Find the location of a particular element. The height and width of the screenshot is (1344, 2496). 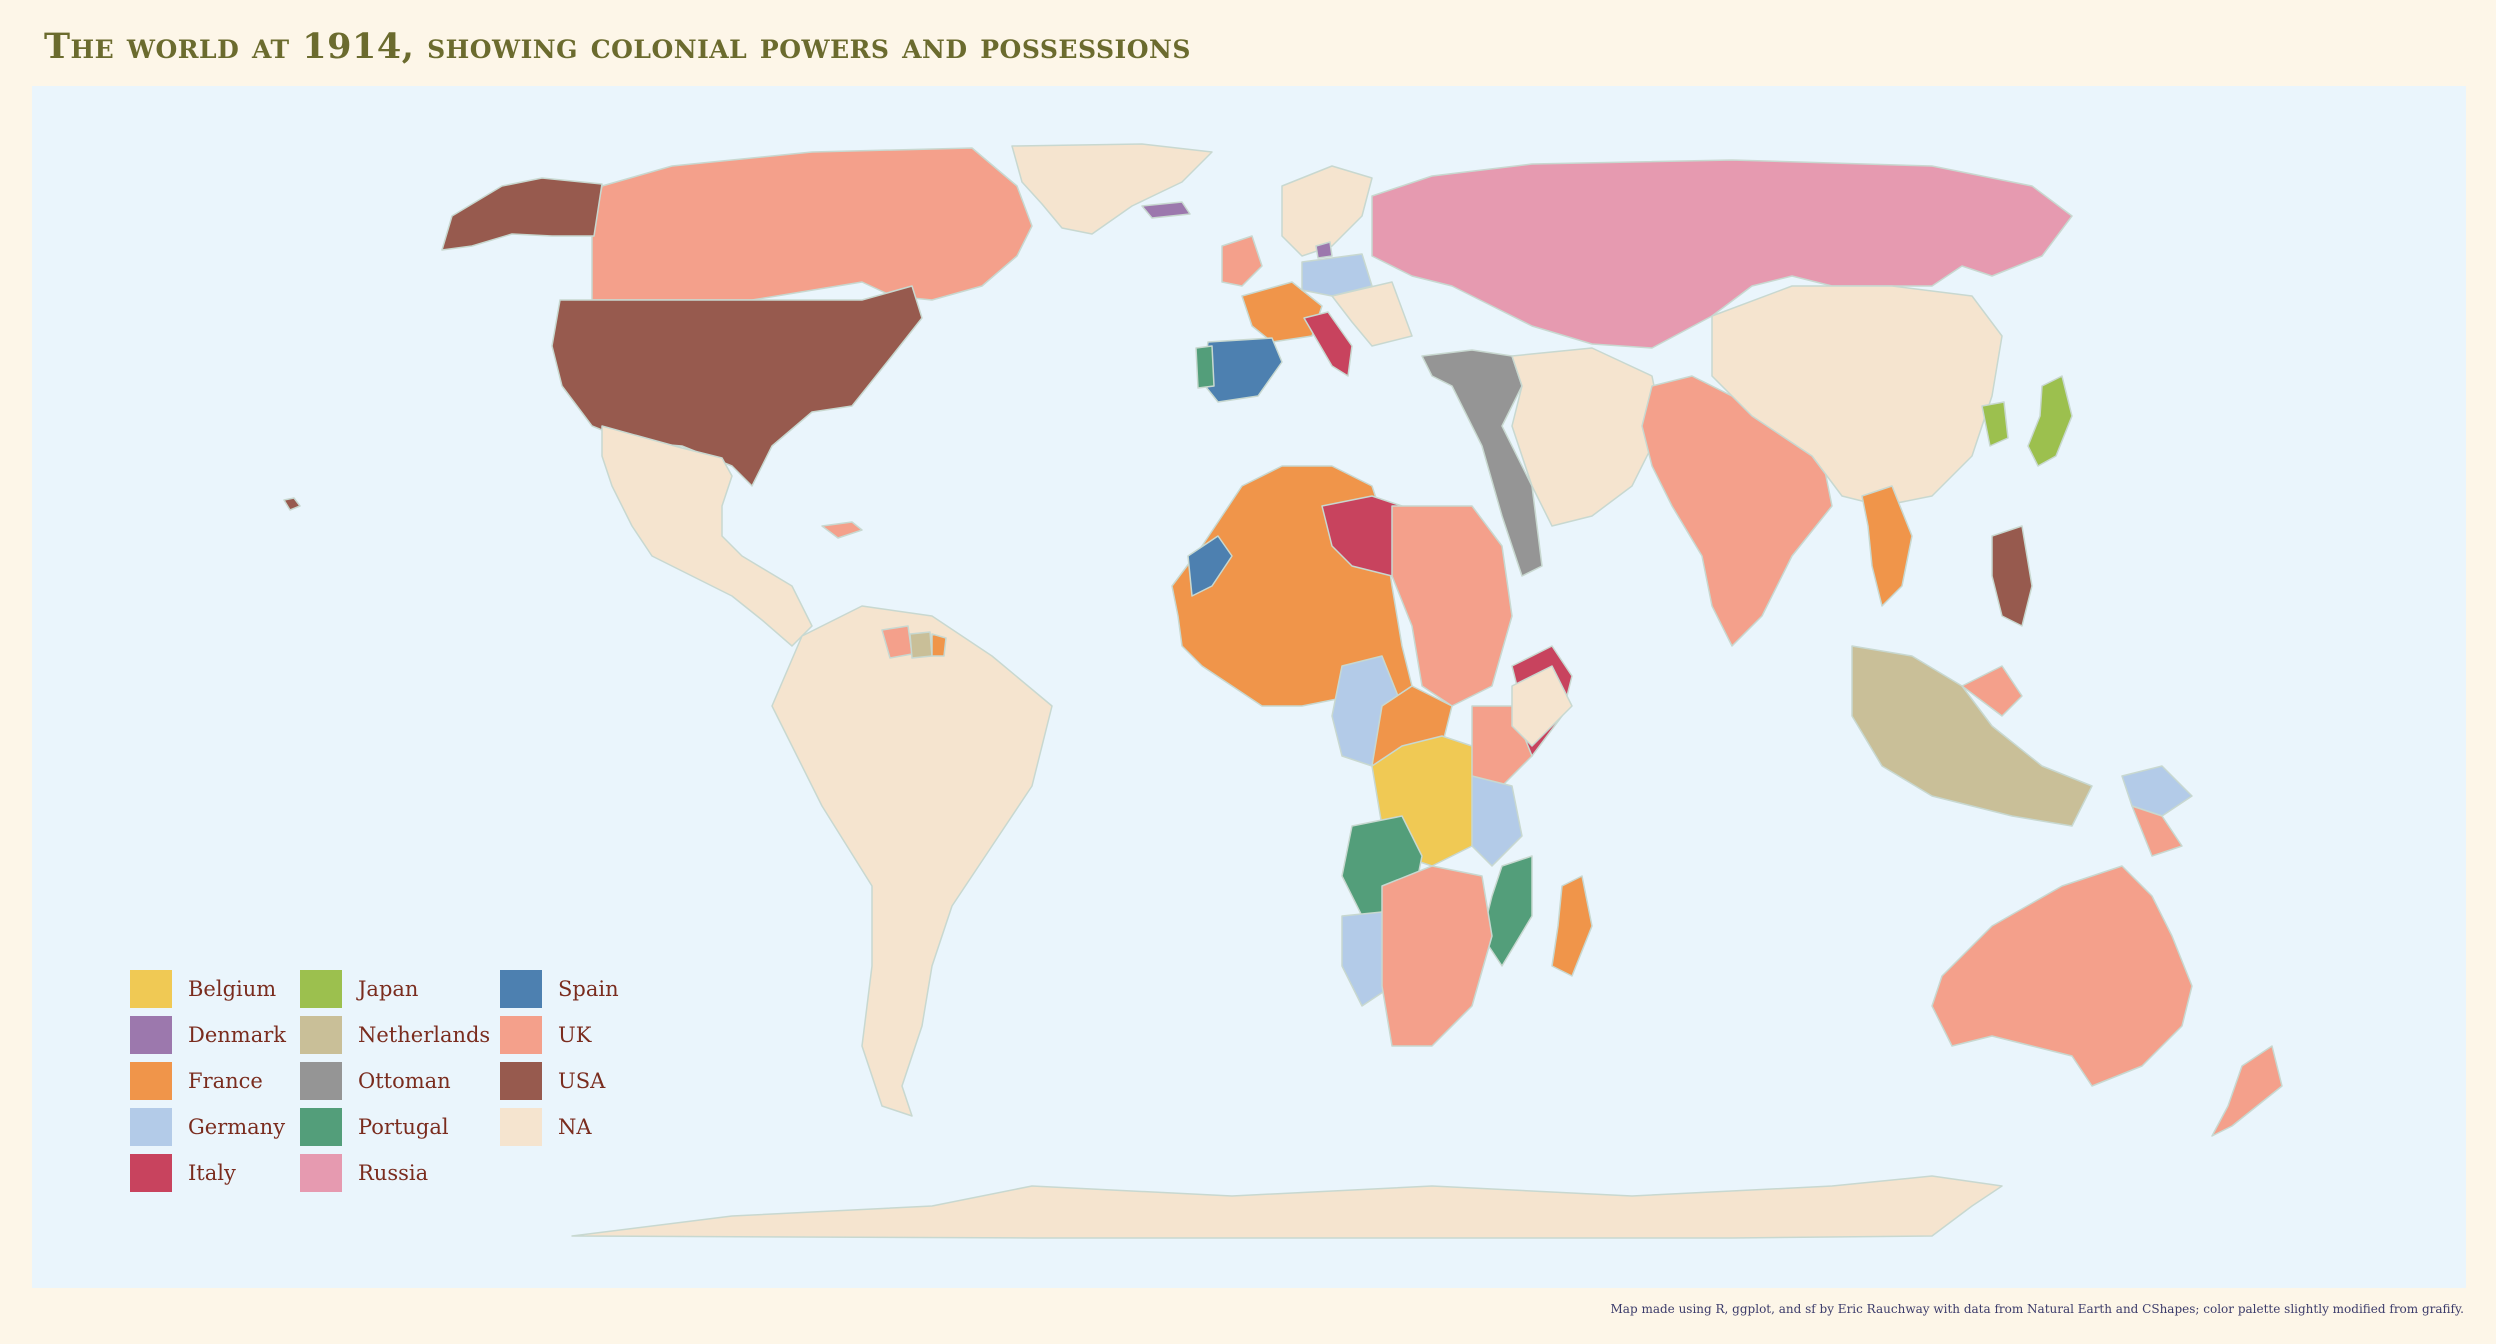

legend-item-belgium: Belgium is located at coordinates (215, 989).